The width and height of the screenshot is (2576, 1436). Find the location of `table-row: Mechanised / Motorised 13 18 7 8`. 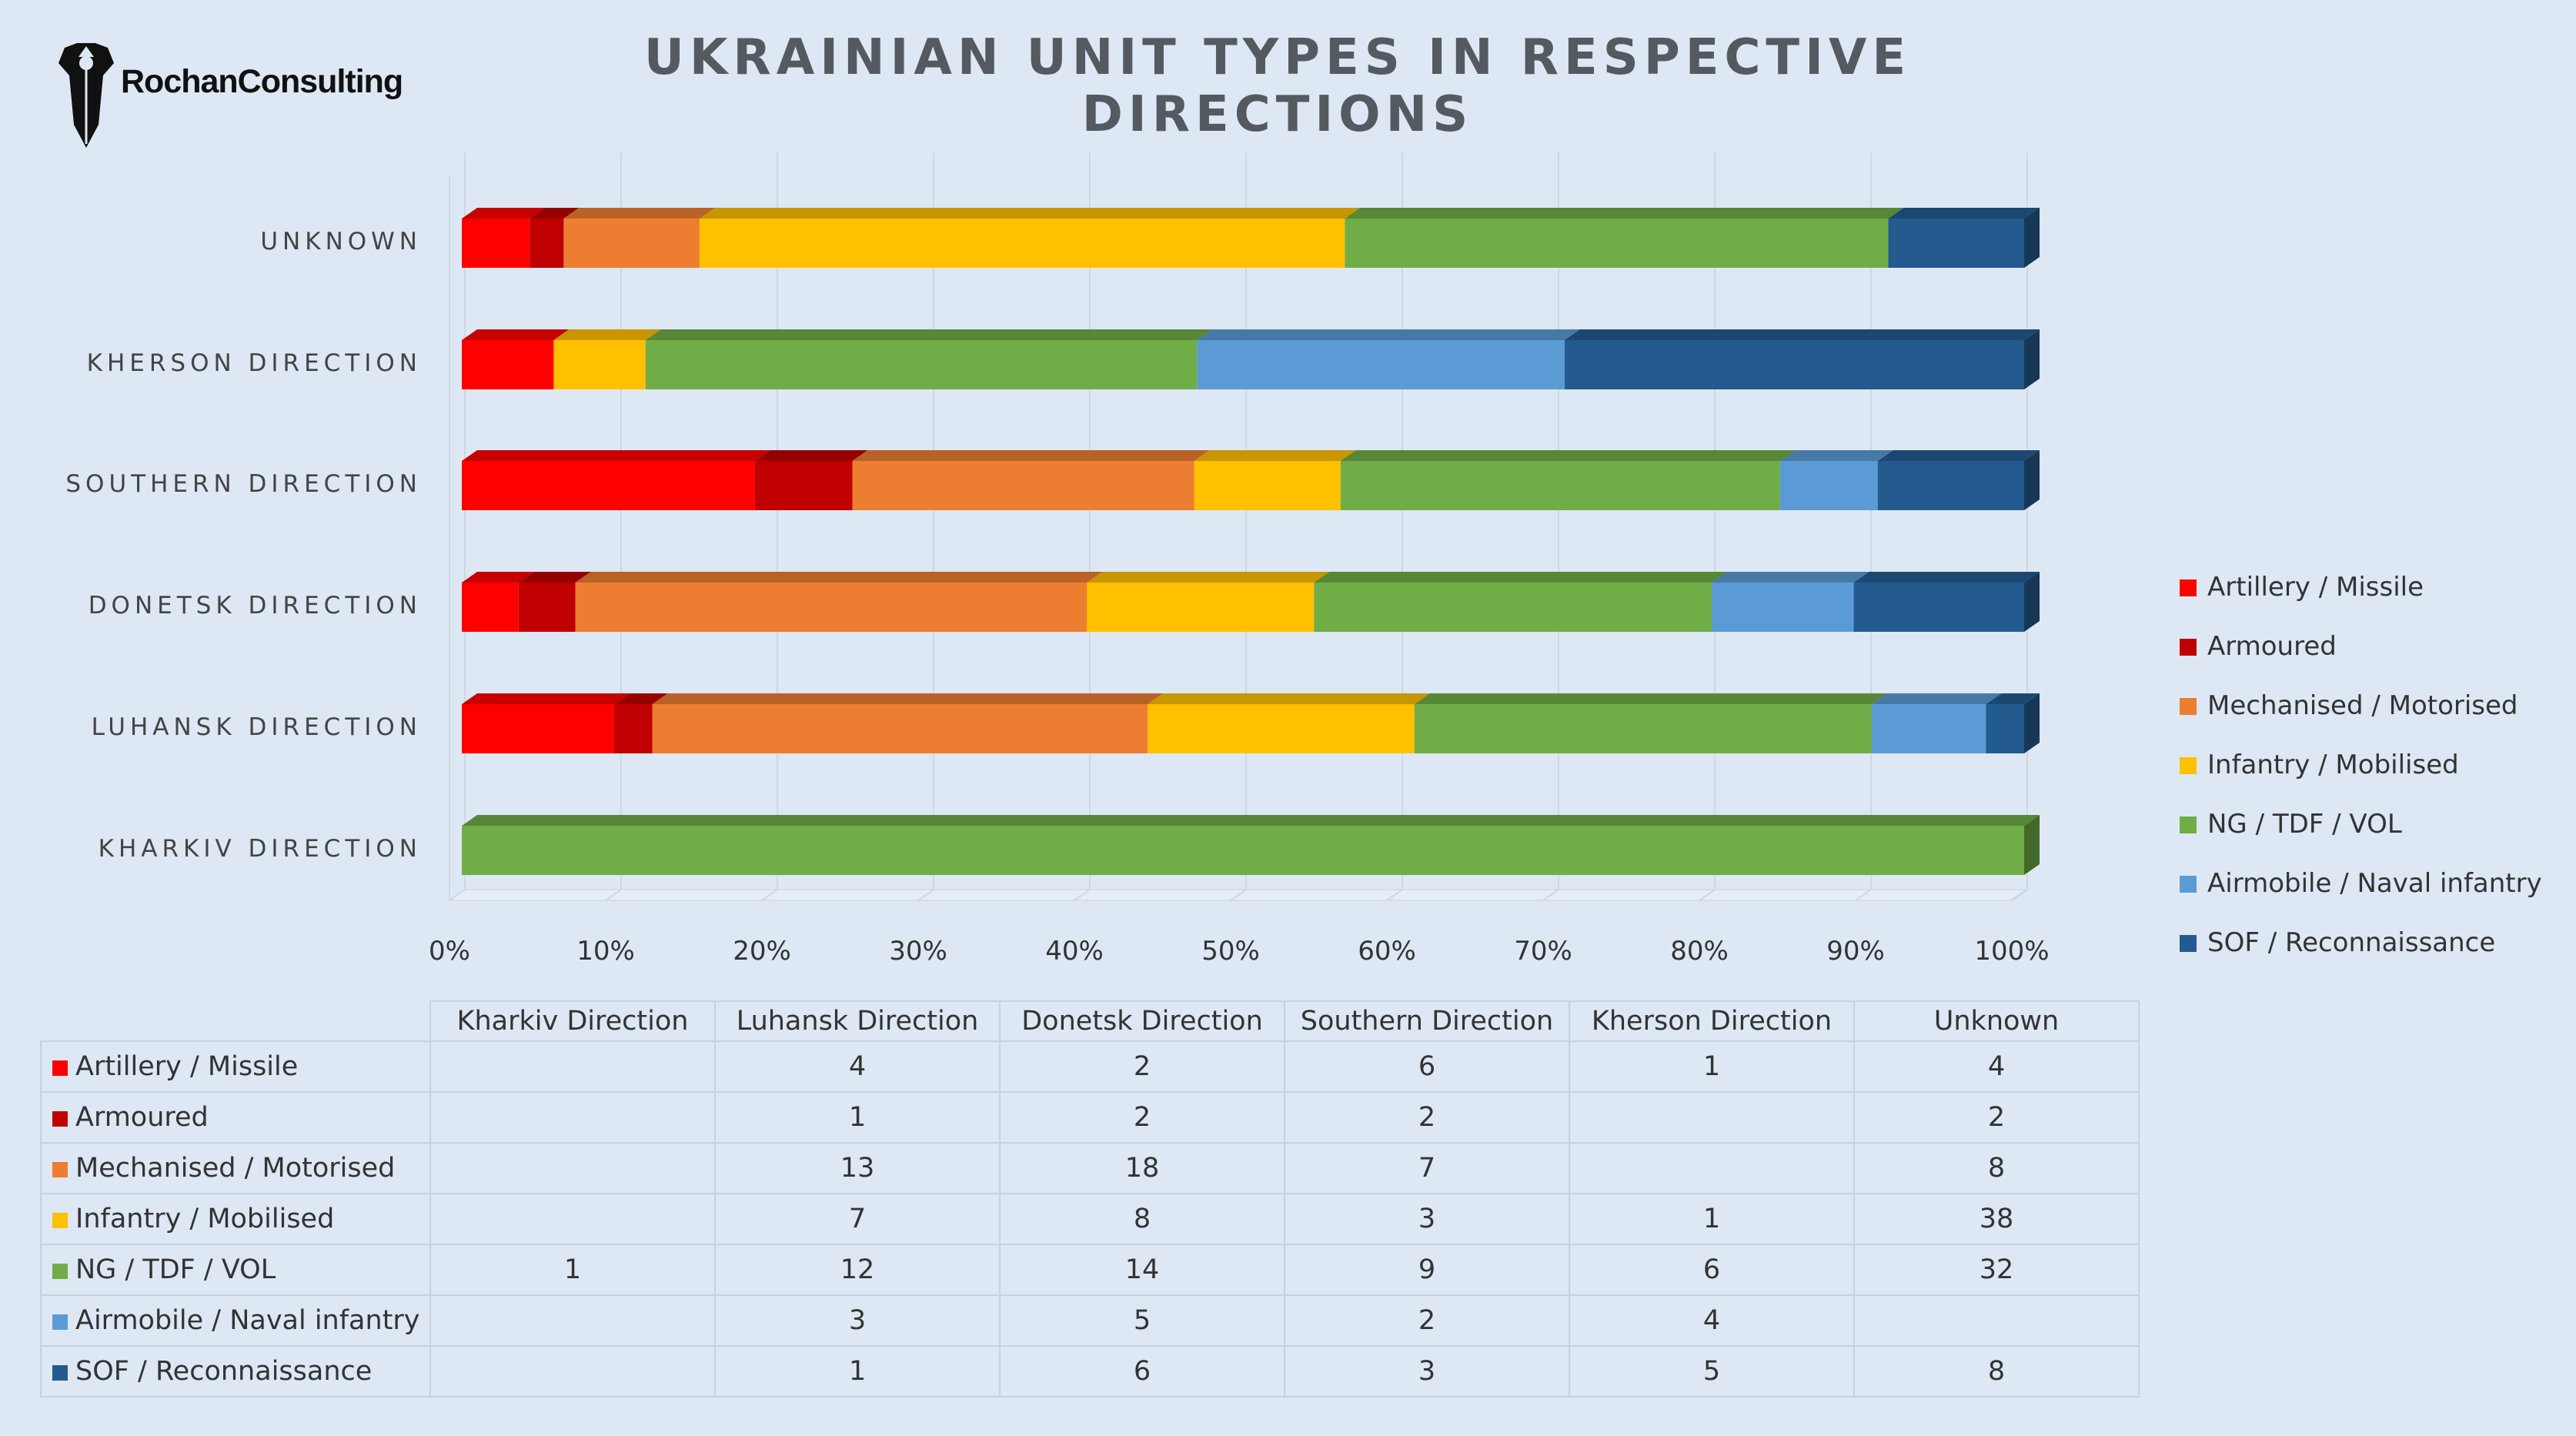

table-row: Mechanised / Motorised 13 18 7 8 is located at coordinates (1090, 1168).